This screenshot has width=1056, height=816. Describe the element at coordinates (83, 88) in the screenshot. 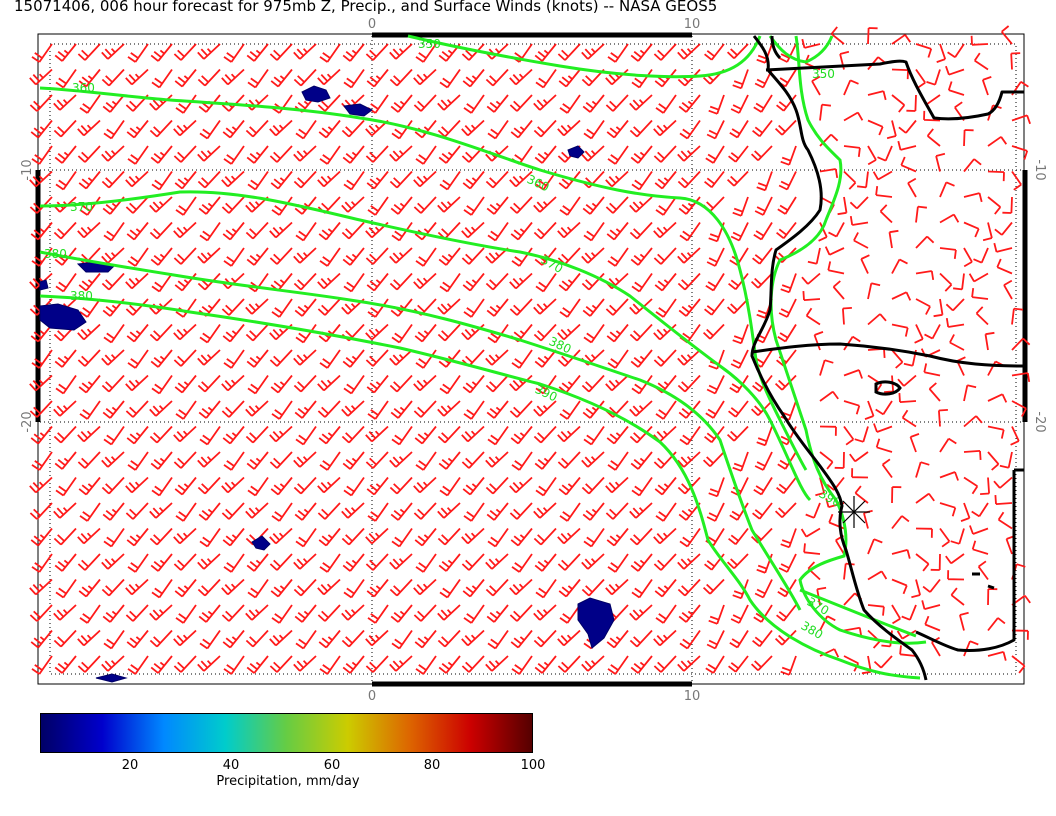

I see `contour-label: 360` at that location.